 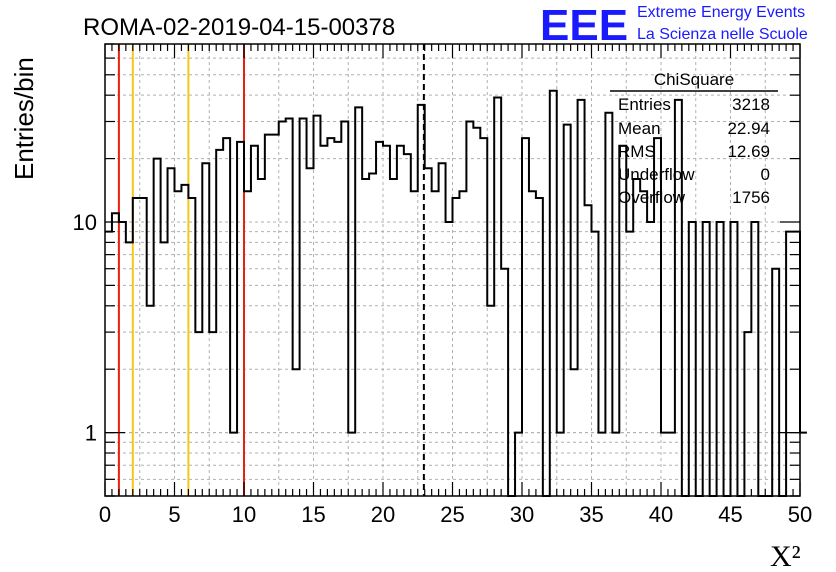 What do you see at coordinates (313, 514) in the screenshot?
I see `x-tick-label: 15` at bounding box center [313, 514].